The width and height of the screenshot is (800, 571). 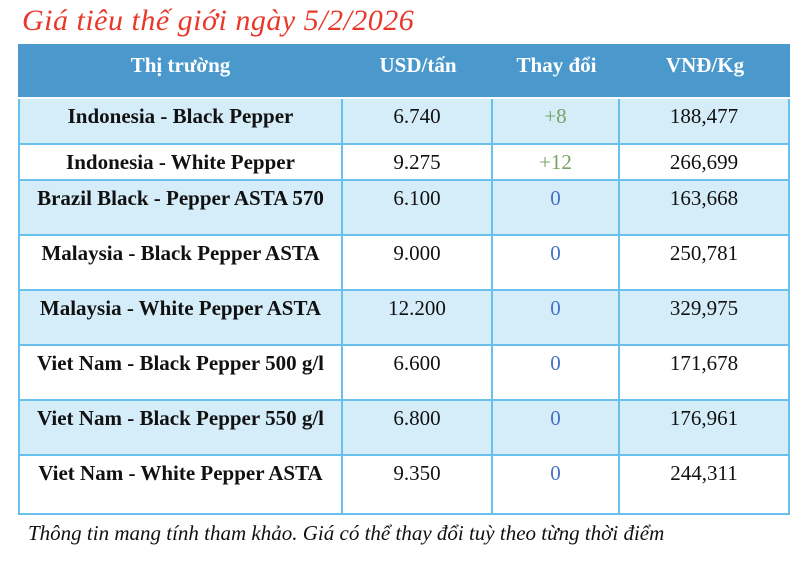 I want to click on page-title: Giá tiêu thế giới ngày 5/2/2026, so click(x=218, y=20).